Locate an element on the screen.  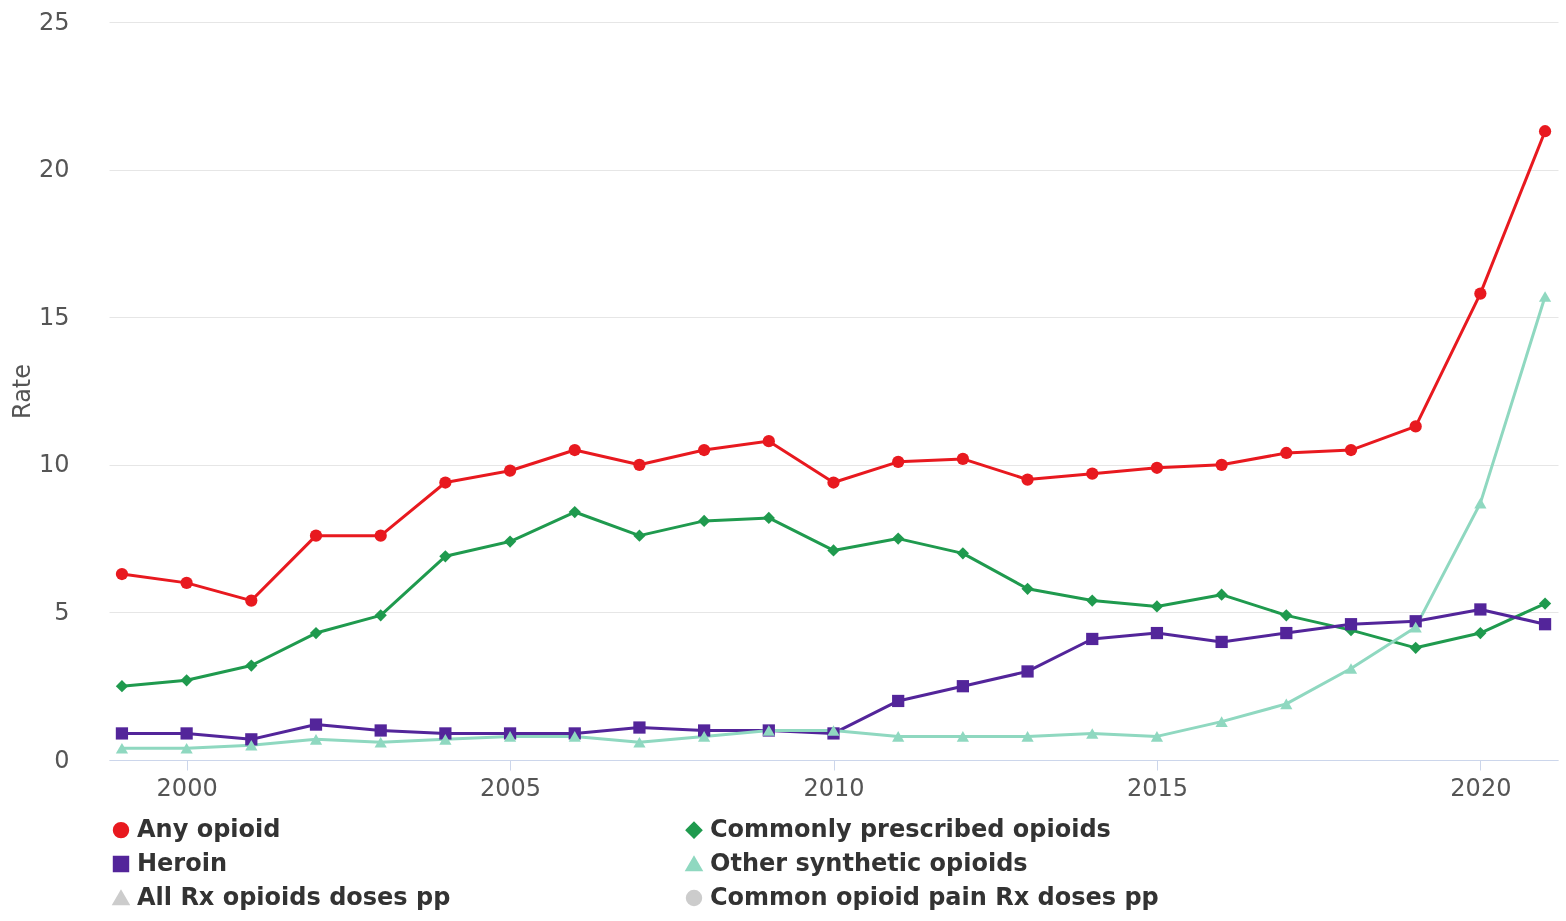
x-tick-label: 2010 is located at coordinates (834, 787).